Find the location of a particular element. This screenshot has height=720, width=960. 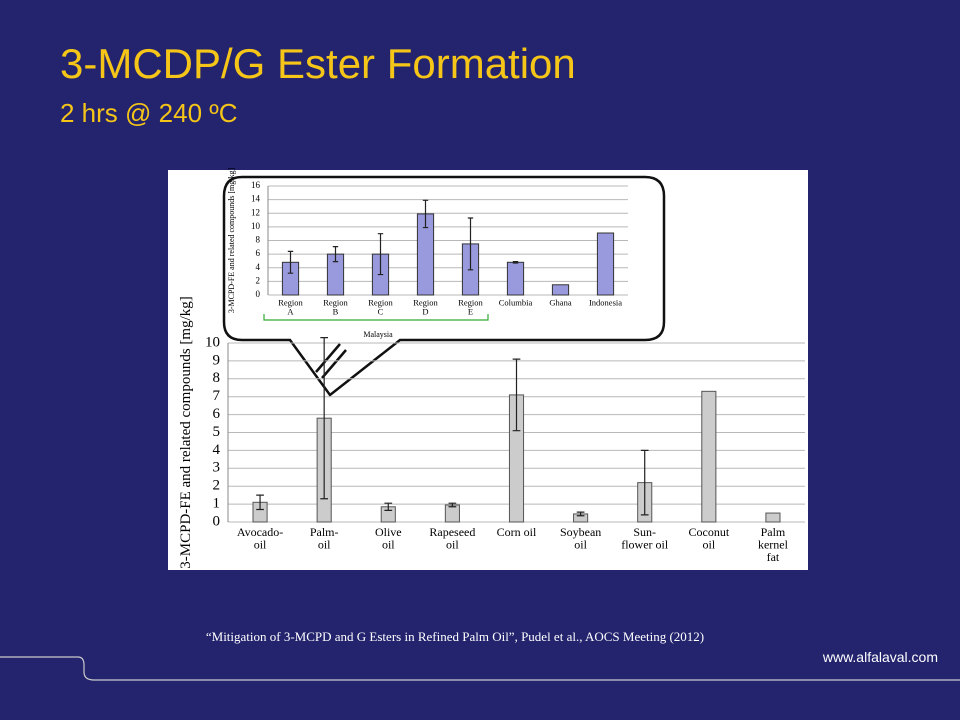

slide-title: 3-MCDP/G Ester Formation is located at coordinates (318, 63).